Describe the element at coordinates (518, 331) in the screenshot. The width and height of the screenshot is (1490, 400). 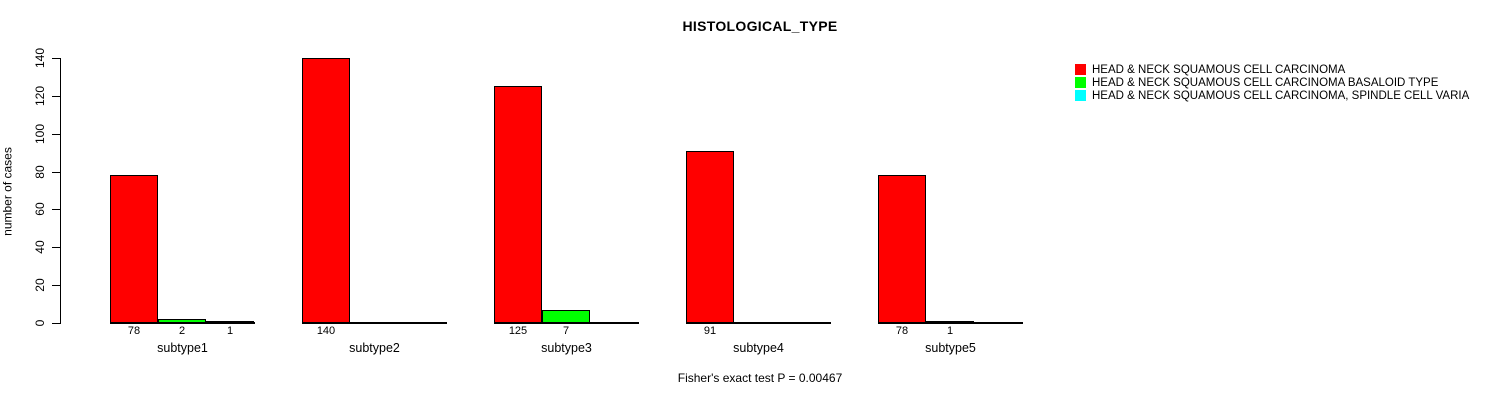
I see `bar-value-label: 125` at that location.